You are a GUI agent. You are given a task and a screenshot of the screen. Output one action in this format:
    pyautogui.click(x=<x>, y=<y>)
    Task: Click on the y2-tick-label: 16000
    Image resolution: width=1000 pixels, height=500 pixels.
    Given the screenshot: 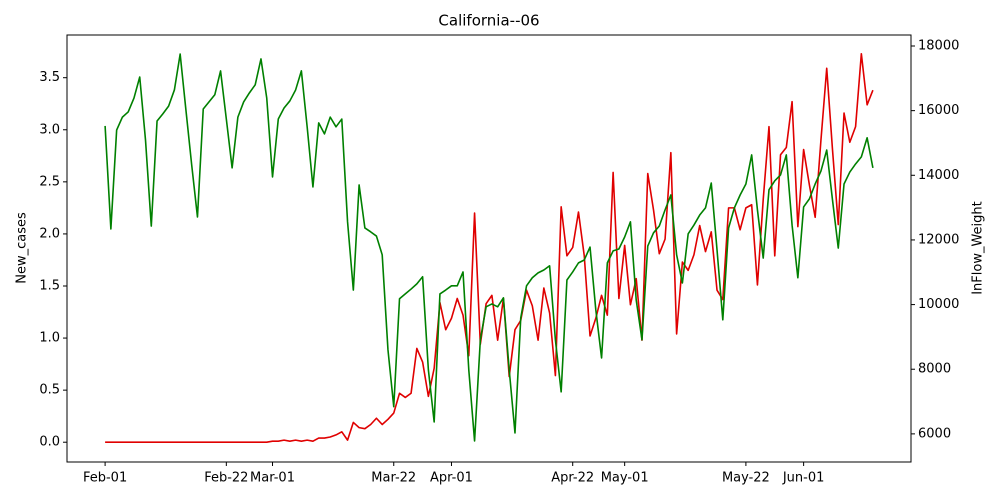 What is the action you would take?
    pyautogui.click(x=938, y=110)
    